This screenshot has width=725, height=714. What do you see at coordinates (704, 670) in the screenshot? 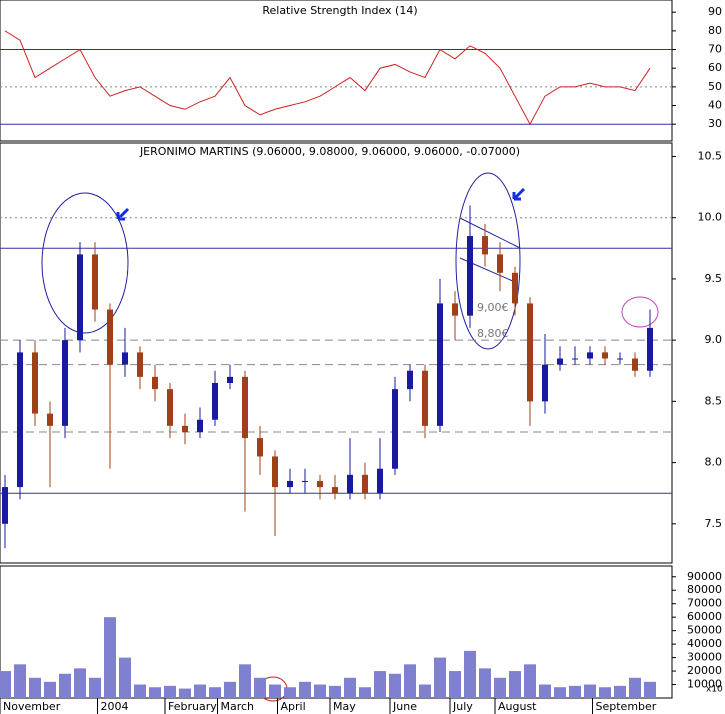
I see `y-tick-label: 20000` at bounding box center [704, 670].